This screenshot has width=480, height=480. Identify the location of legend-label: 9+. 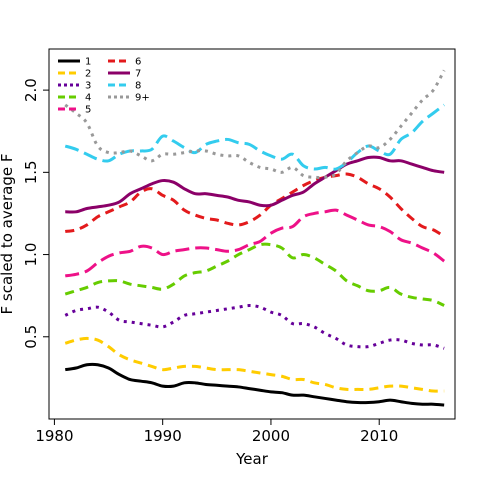
(142, 98).